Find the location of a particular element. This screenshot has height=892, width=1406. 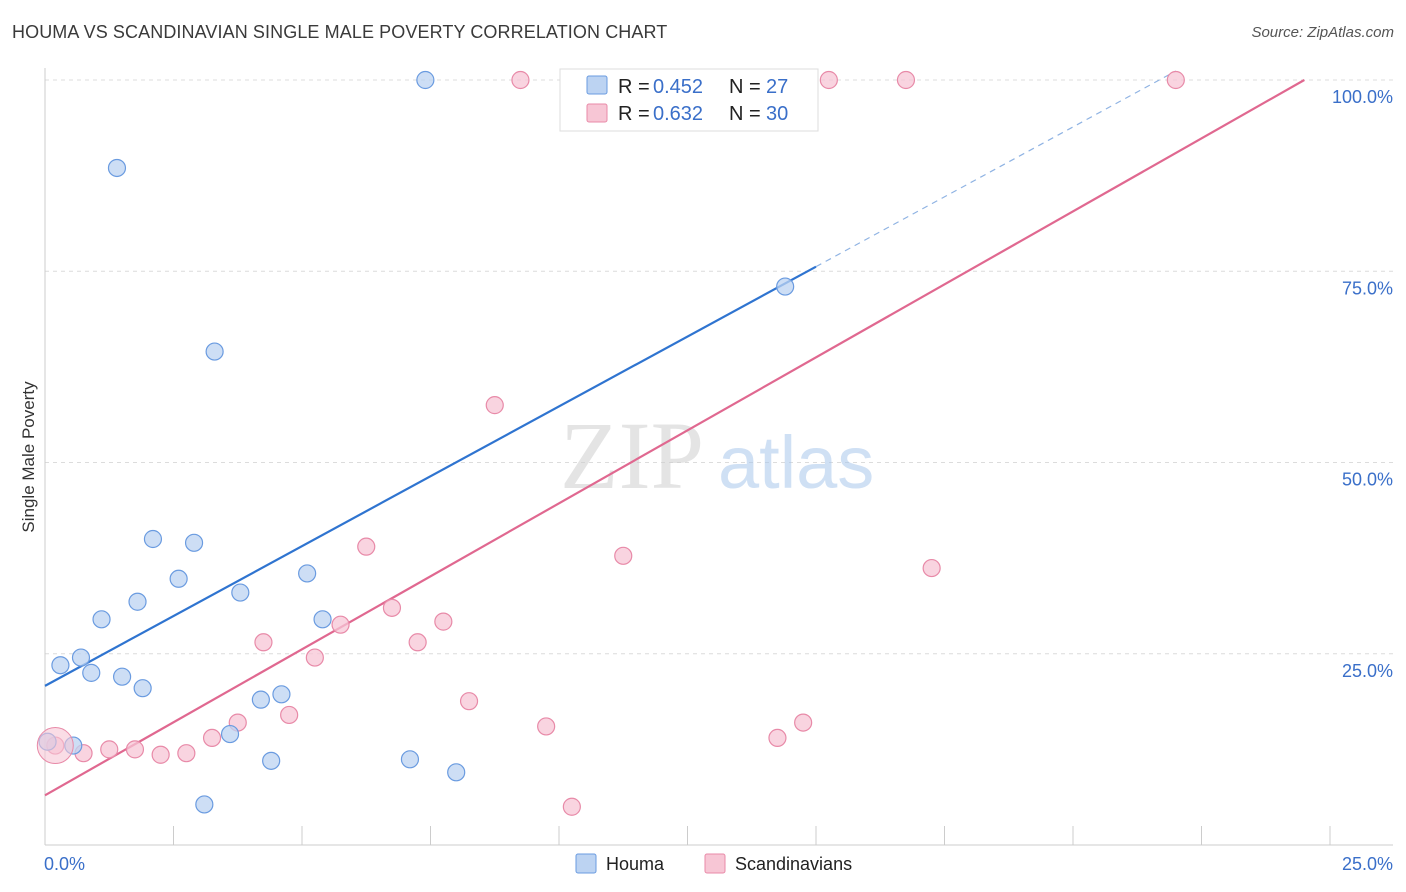

legend-bottom: Houma Scandinavians is located at coordinates (713, 863).